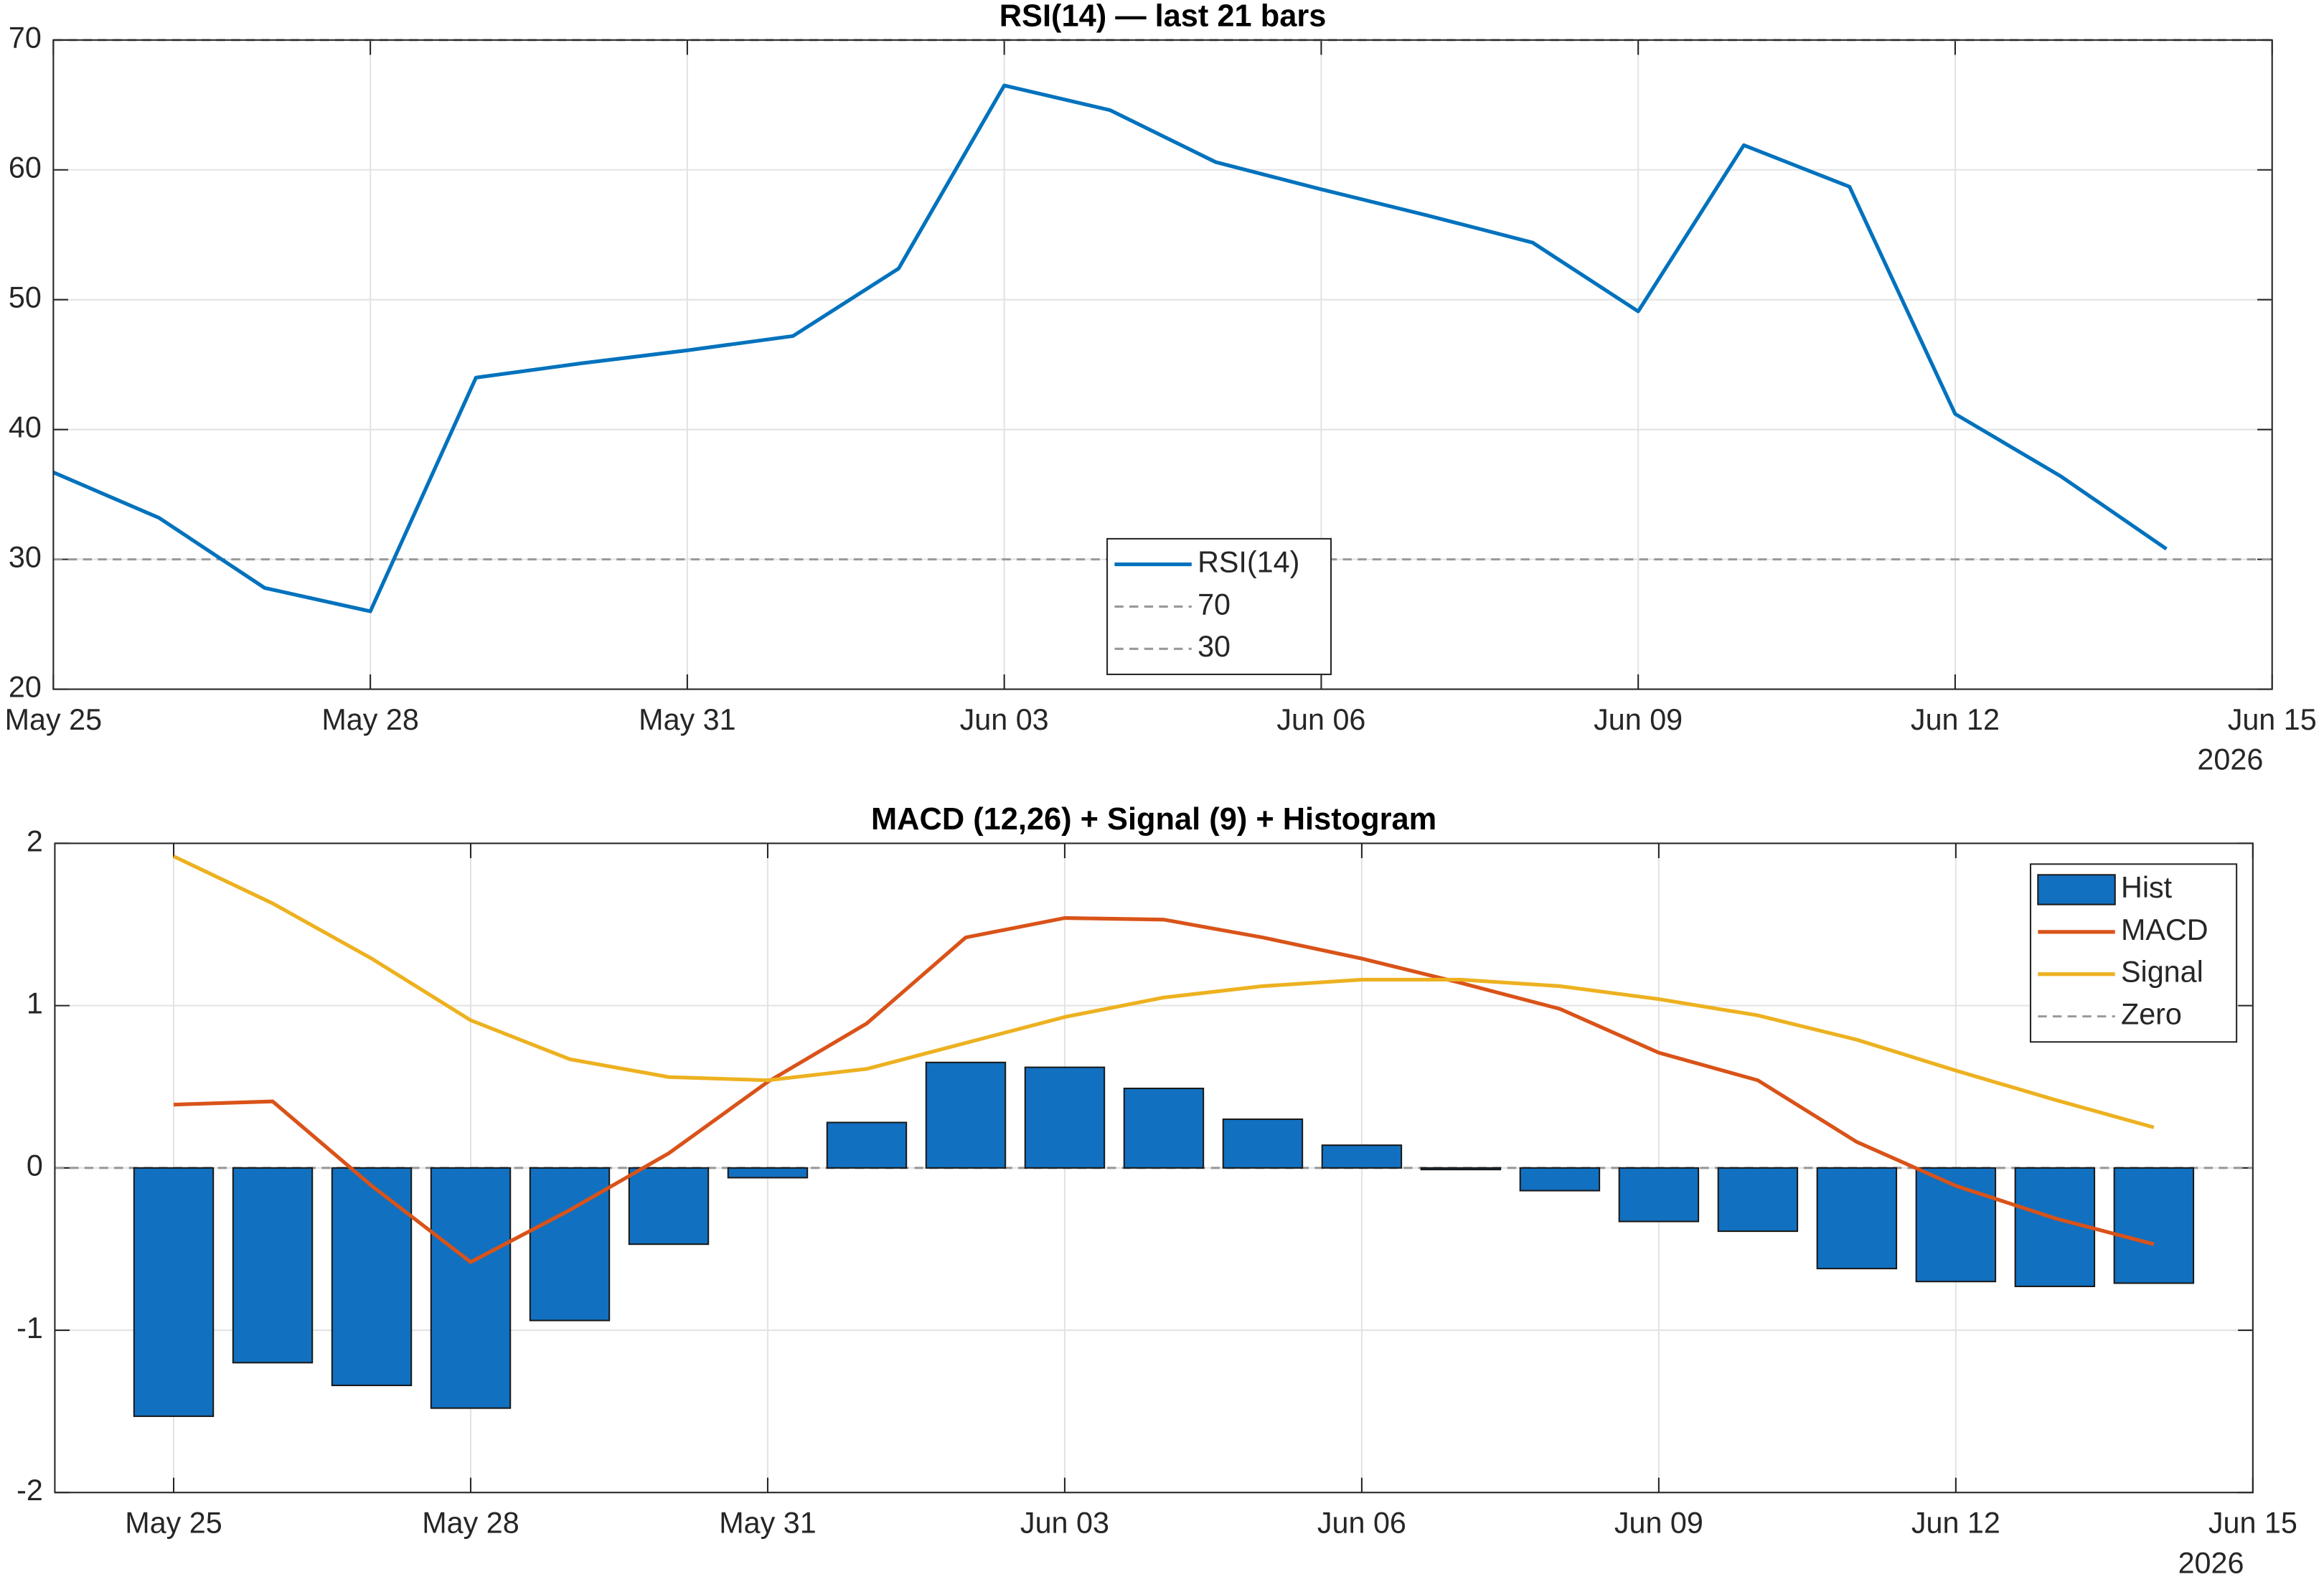 The width and height of the screenshot is (2324, 1577). What do you see at coordinates (2164, 929) in the screenshot?
I see `legend-label: MACD` at bounding box center [2164, 929].